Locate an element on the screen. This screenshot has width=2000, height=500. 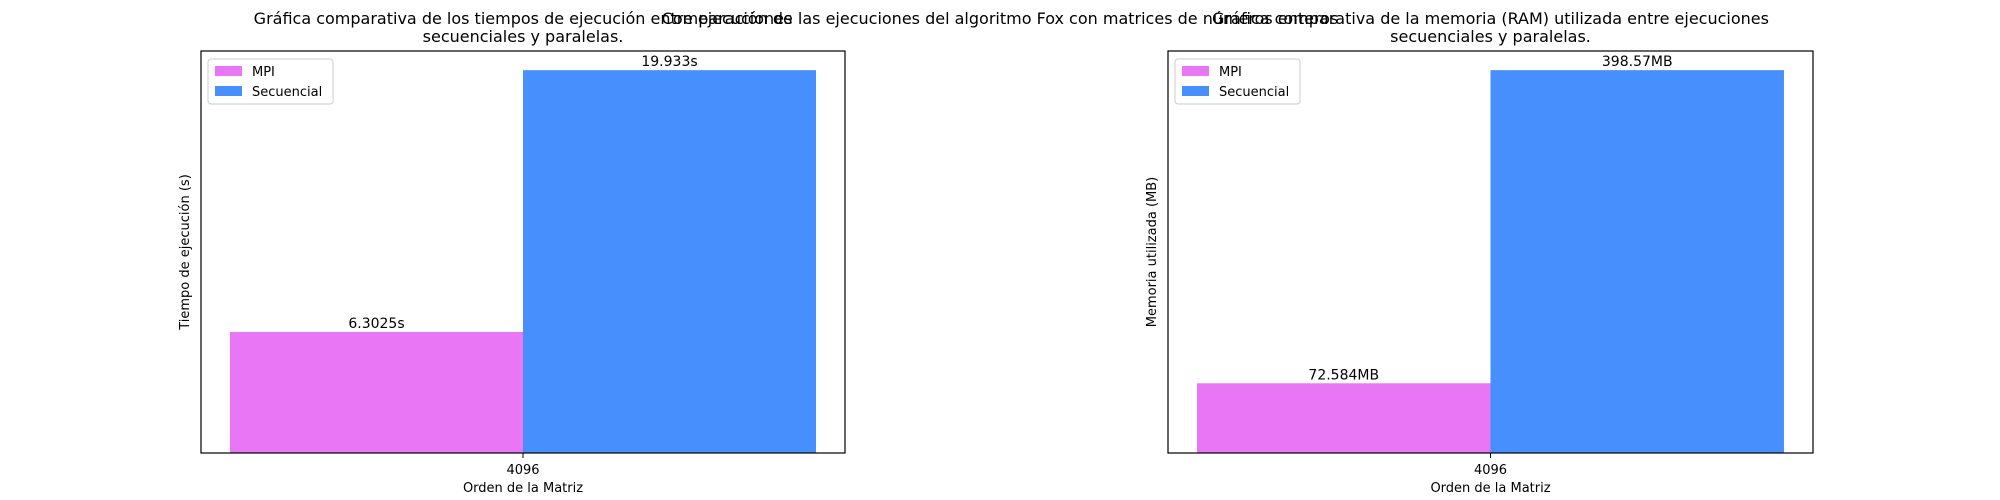
bar-value-label: 19.933s is located at coordinates (669, 62).